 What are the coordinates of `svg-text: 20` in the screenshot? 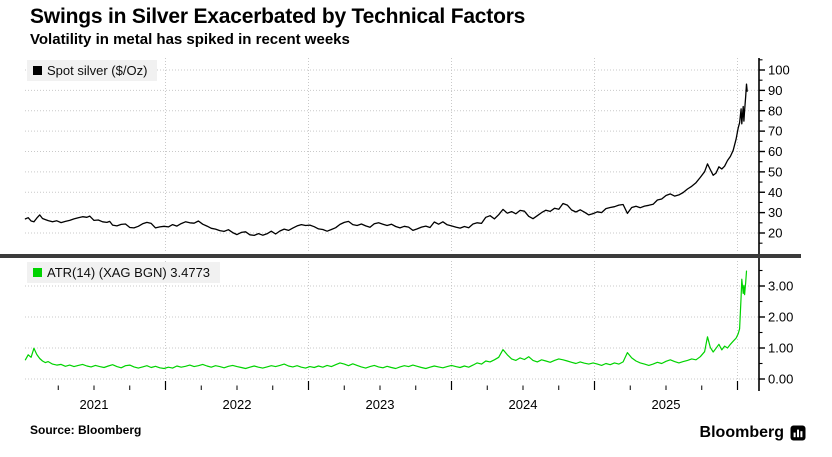 It's located at (775, 233).